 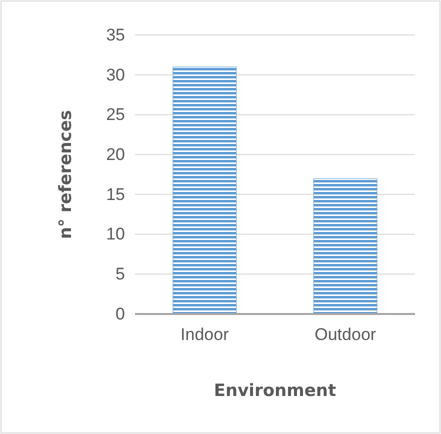 What do you see at coordinates (115, 34) in the screenshot?
I see `y-tick-label: 35` at bounding box center [115, 34].